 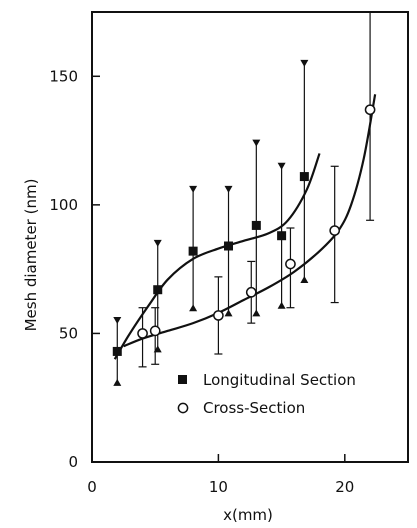 I want to click on x-tick-label: 0, so click(x=92, y=487).